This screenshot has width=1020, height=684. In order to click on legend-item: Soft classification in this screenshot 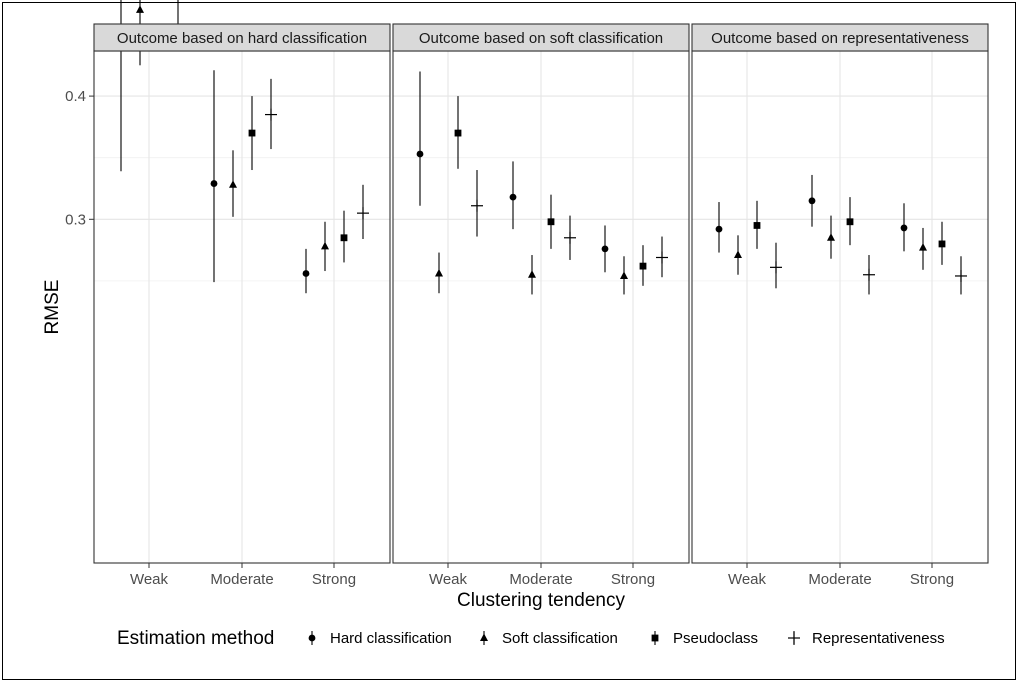, I will do `click(549, 638)`.